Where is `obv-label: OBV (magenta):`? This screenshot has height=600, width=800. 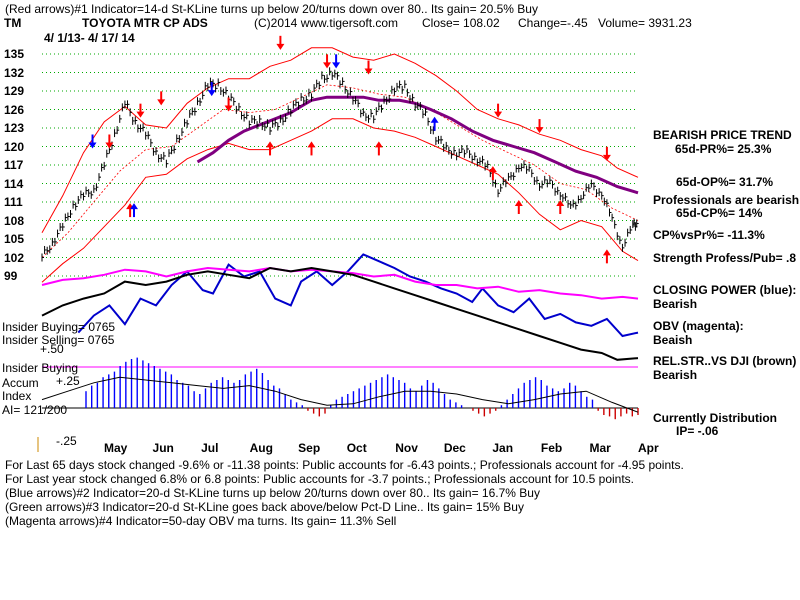 obv-label: OBV (magenta): is located at coordinates (698, 326).